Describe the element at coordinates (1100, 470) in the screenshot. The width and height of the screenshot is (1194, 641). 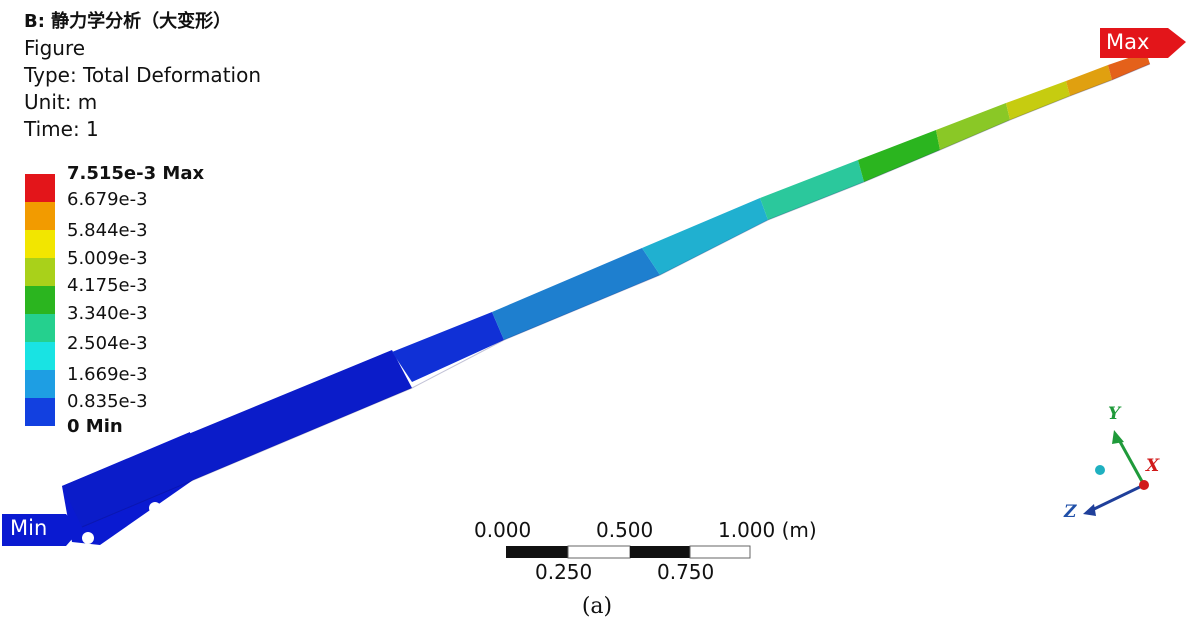
I see `view-center-dot` at that location.